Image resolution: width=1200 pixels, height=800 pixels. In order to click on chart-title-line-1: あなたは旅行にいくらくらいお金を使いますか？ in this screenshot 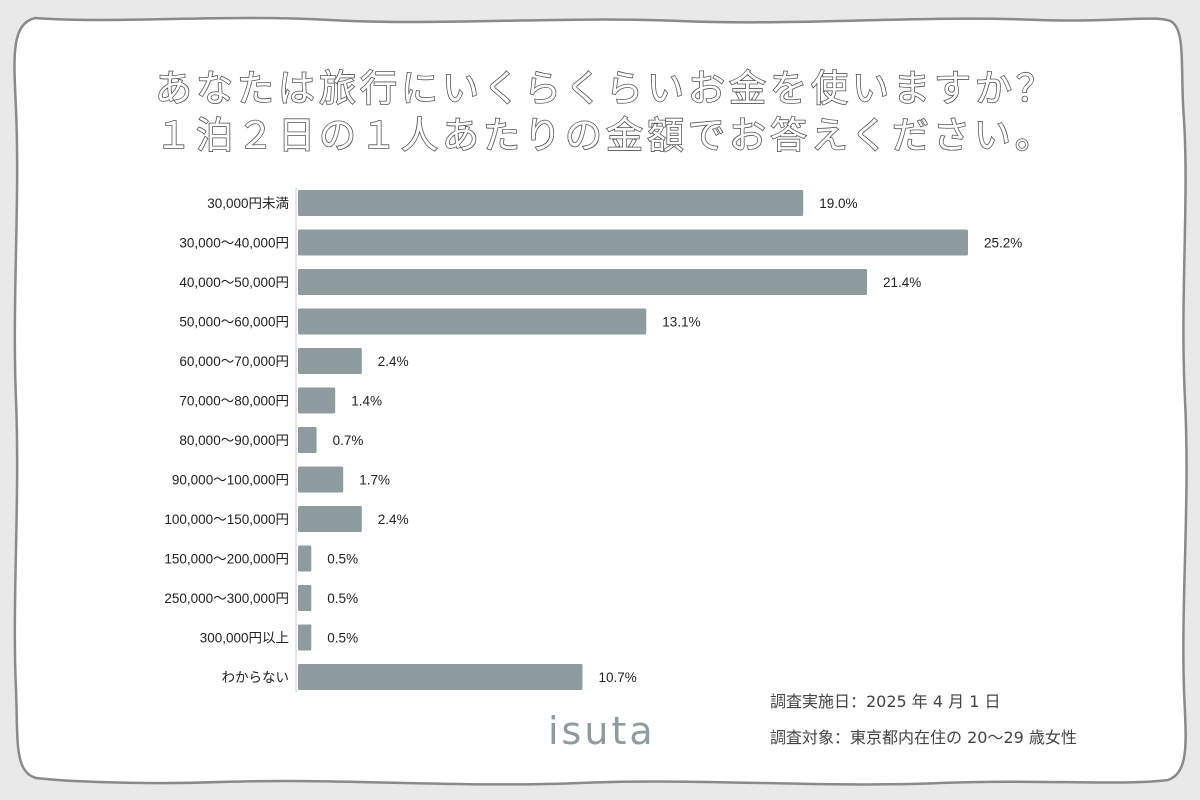, I will do `click(605, 88)`.